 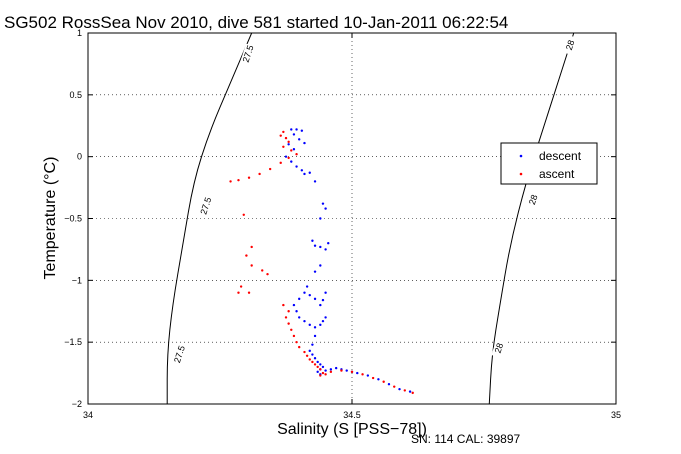 What do you see at coordinates (79, 33) in the screenshot?
I see `y-tick-label: 1` at bounding box center [79, 33].